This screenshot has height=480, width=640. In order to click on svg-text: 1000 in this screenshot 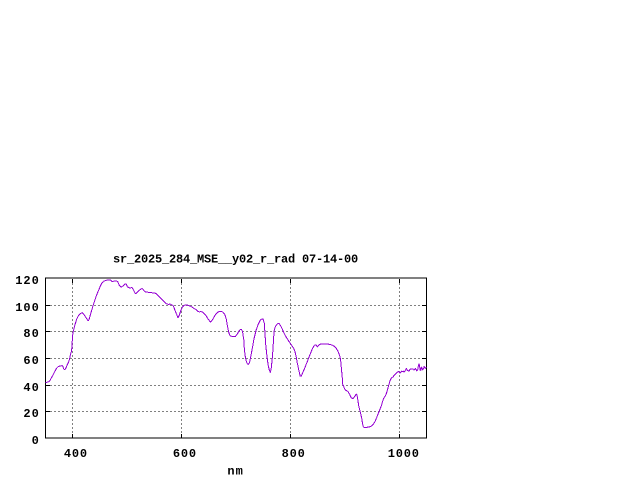, I will do `click(404, 454)`.